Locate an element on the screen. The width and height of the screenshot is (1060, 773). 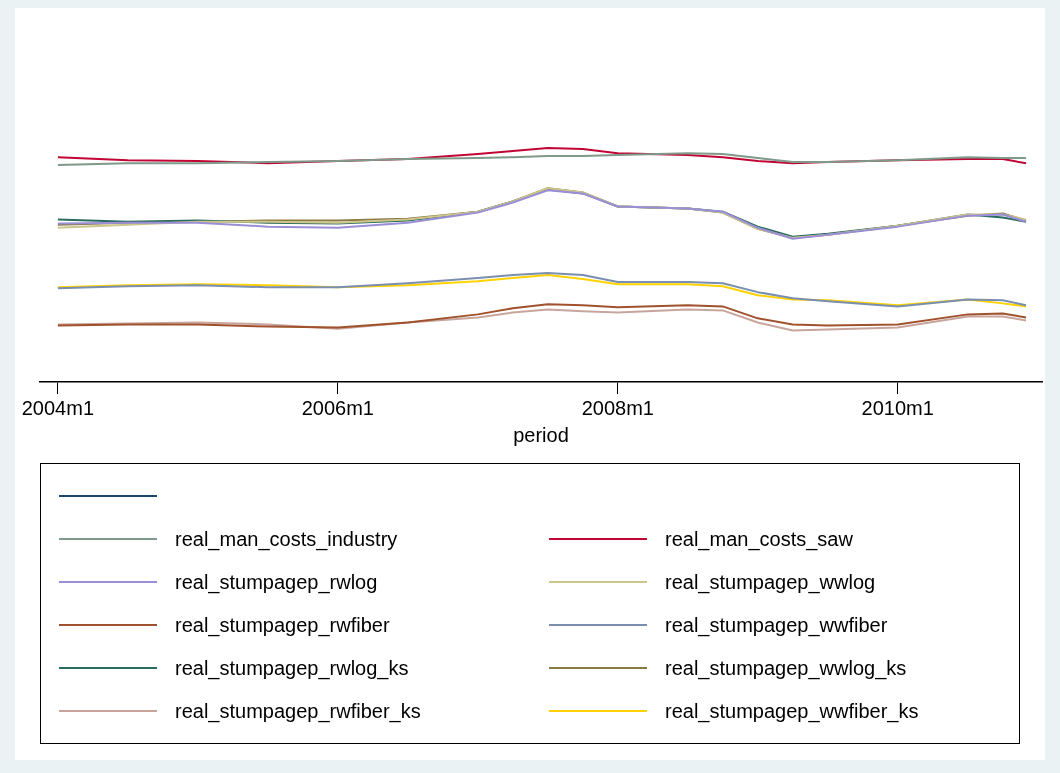
legend-label: real_stumpagep_wwlog is located at coordinates (770, 582).